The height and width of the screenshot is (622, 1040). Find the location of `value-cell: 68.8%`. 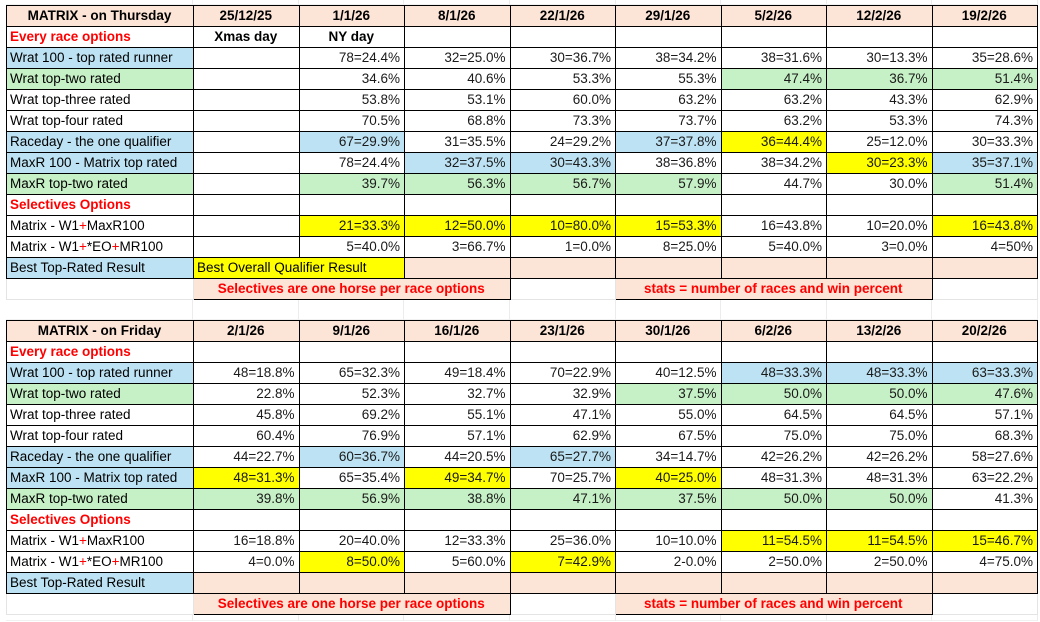

value-cell: 68.8% is located at coordinates (457, 121).